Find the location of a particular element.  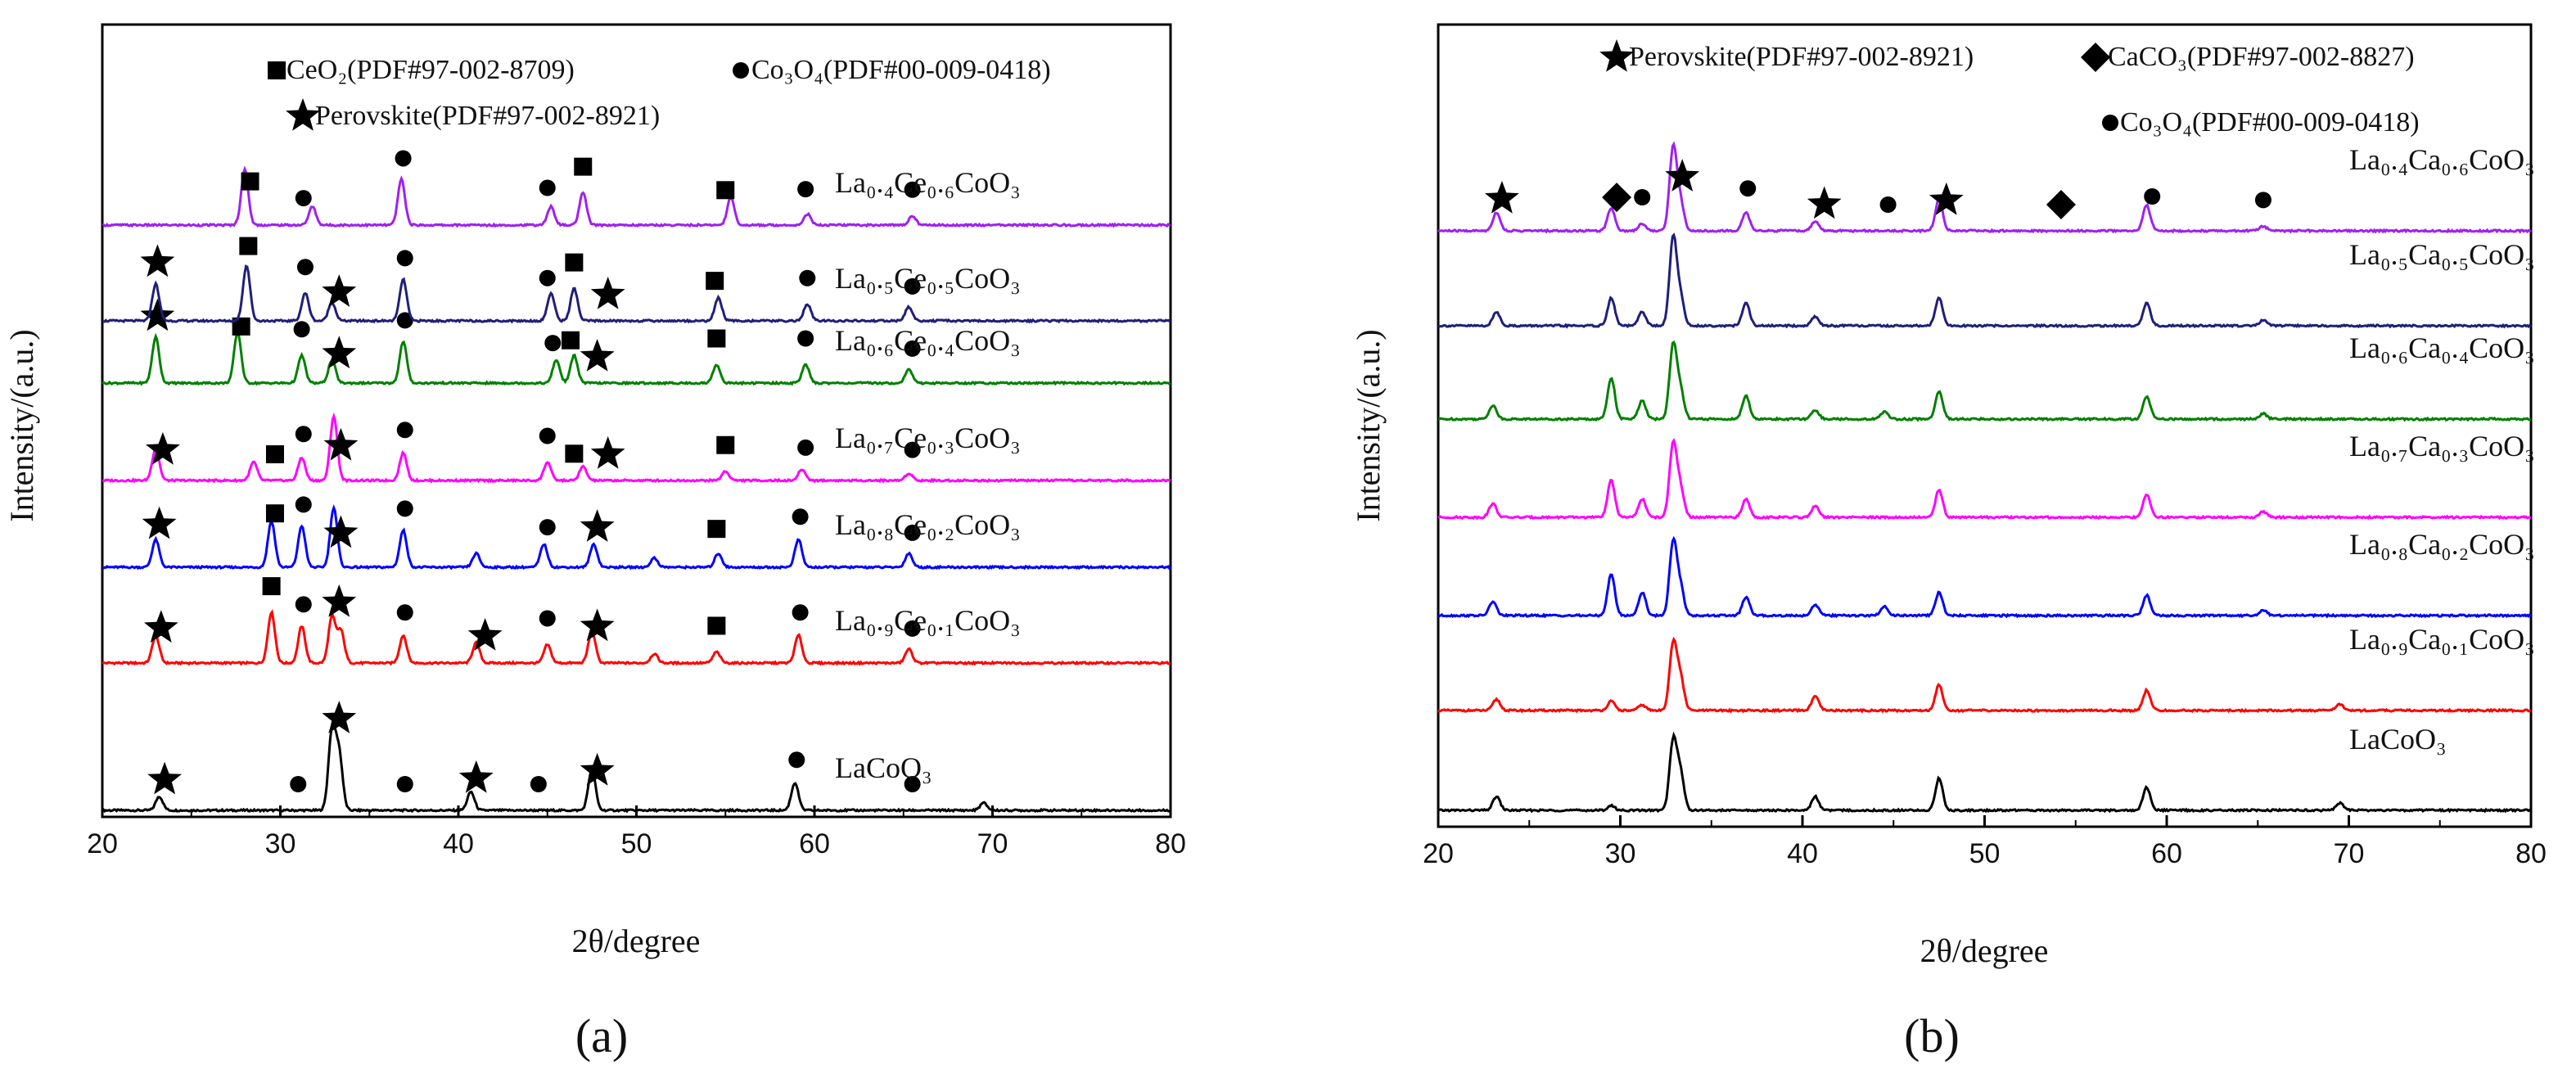

panel-a-label: (a) is located at coordinates (601, 1035).